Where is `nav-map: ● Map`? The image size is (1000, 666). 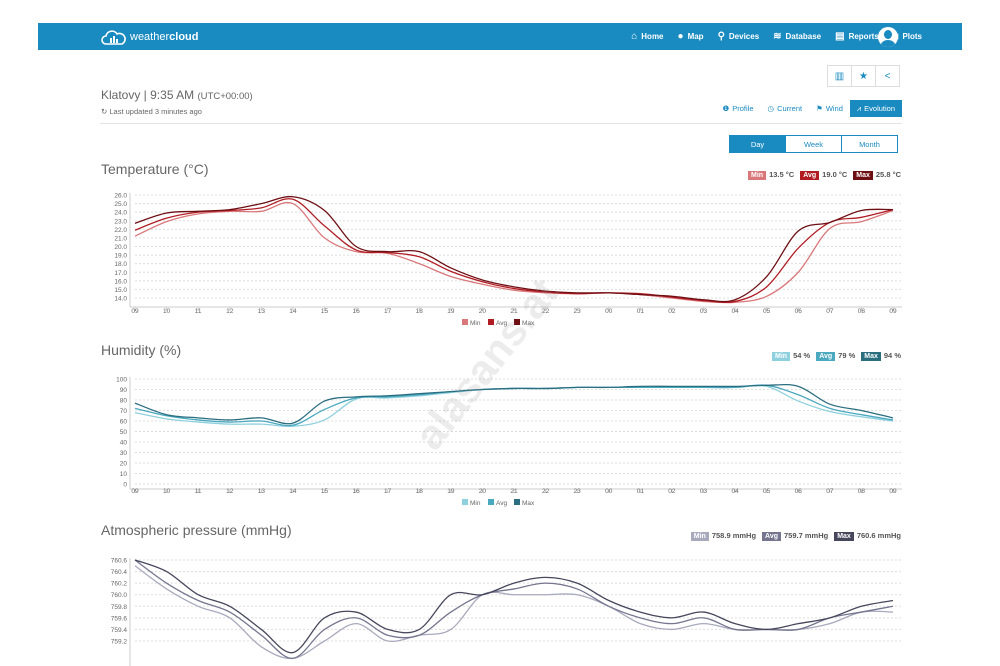
nav-map: ● Map is located at coordinates (691, 36).